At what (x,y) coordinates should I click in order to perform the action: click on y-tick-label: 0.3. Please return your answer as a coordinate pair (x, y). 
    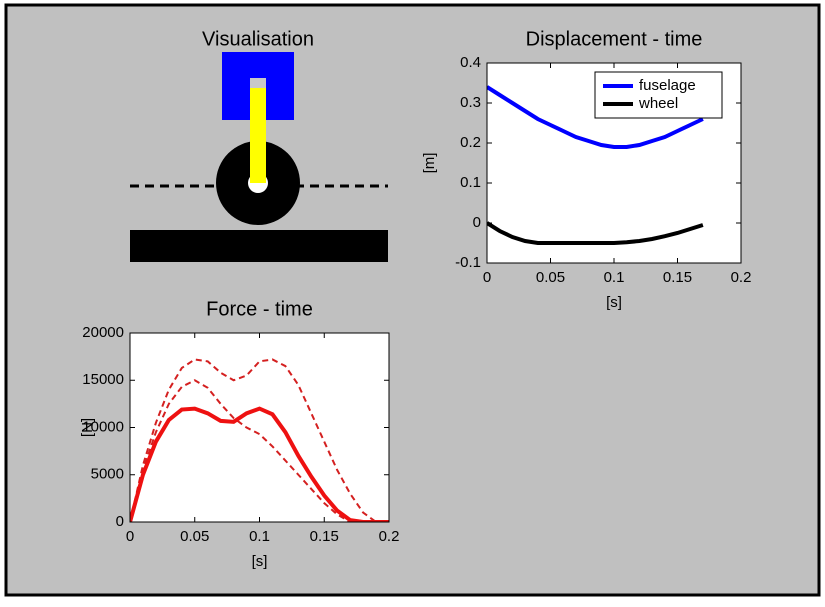
    Looking at the image, I should click on (470, 102).